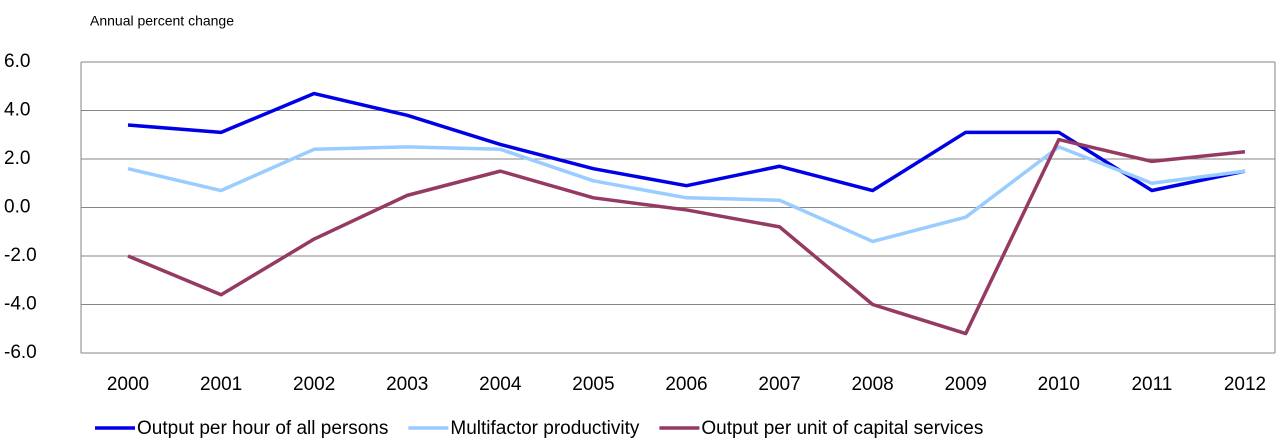  I want to click on y-tick-label: 2.0, so click(17, 158).